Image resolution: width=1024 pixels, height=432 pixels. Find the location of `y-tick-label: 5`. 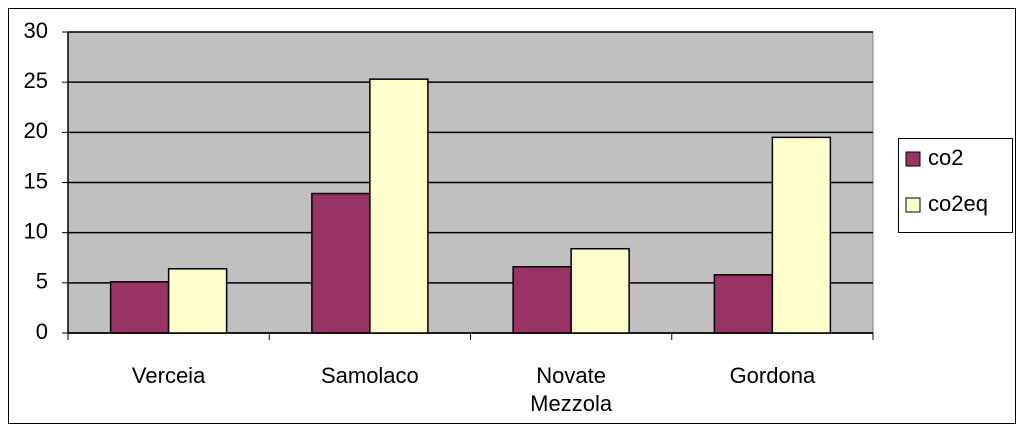

y-tick-label: 5 is located at coordinates (42, 281).